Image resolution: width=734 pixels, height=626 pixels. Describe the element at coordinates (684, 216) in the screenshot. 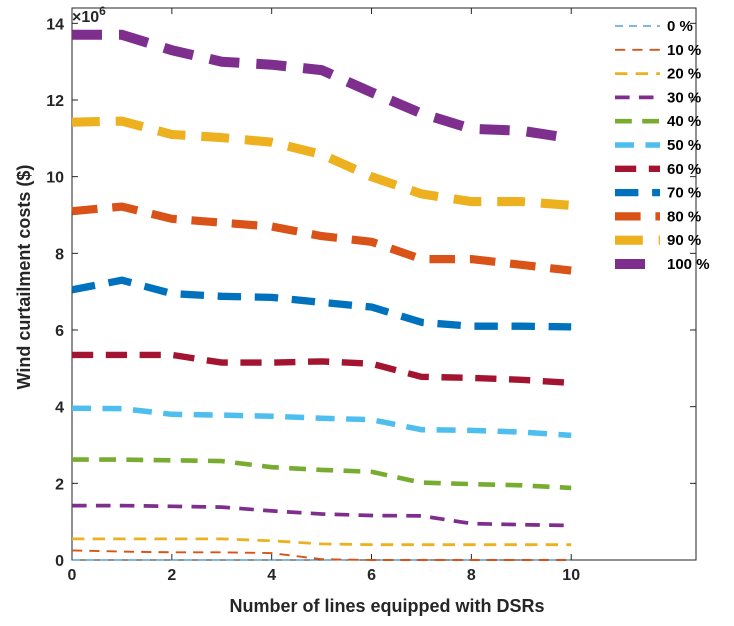

I see `legend-label: 80 %` at that location.